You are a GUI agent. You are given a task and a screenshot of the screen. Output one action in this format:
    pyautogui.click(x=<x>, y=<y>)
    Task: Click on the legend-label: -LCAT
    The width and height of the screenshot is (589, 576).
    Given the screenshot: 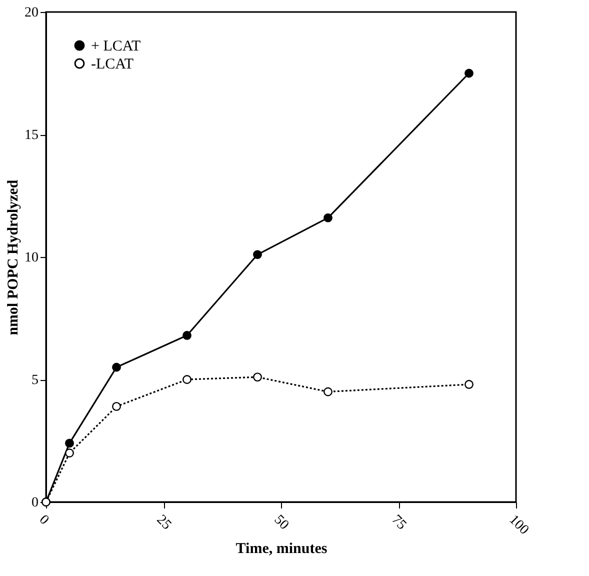 What is the action you would take?
    pyautogui.click(x=112, y=64)
    